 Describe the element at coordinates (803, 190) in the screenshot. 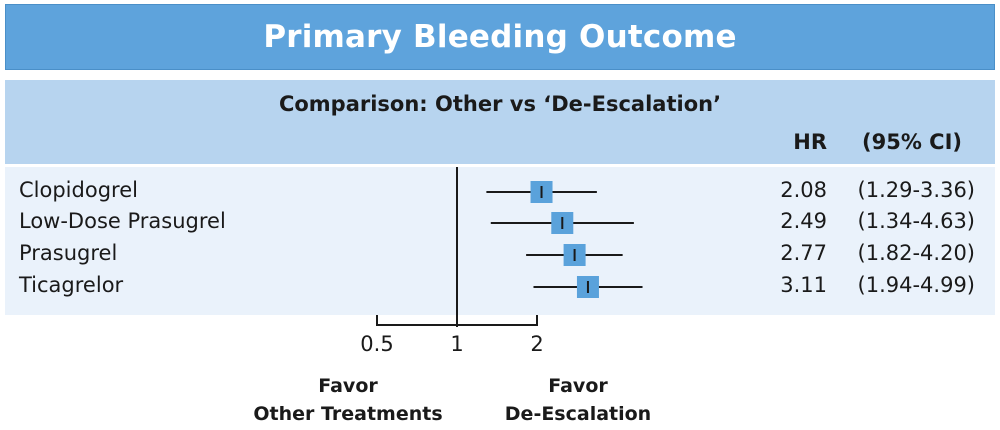

I see `row-hr-value-0: 2.08` at that location.